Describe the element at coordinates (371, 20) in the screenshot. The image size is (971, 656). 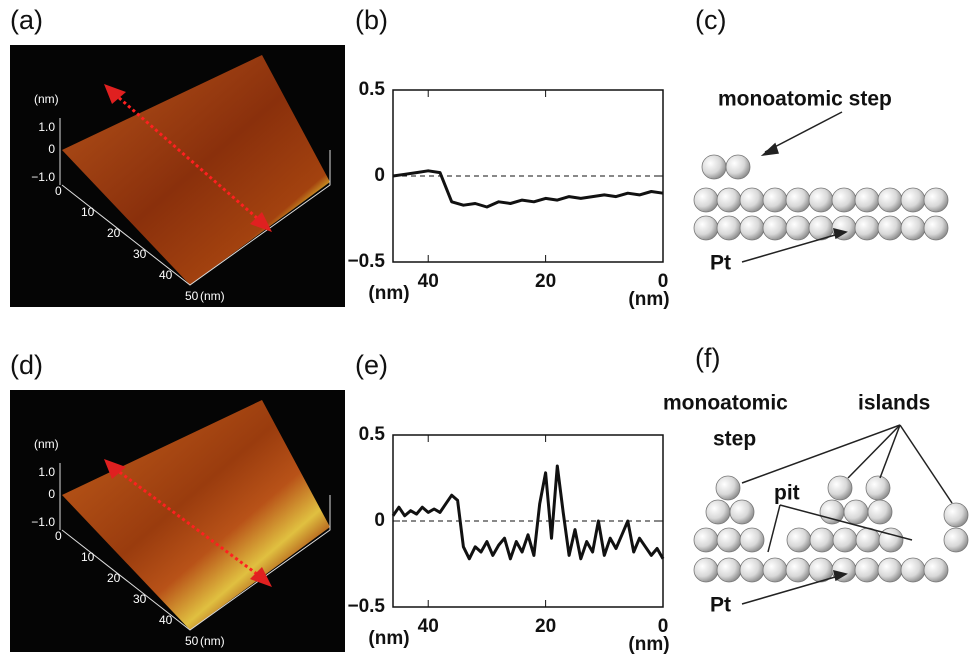
I see `panel-label: (b)` at that location.